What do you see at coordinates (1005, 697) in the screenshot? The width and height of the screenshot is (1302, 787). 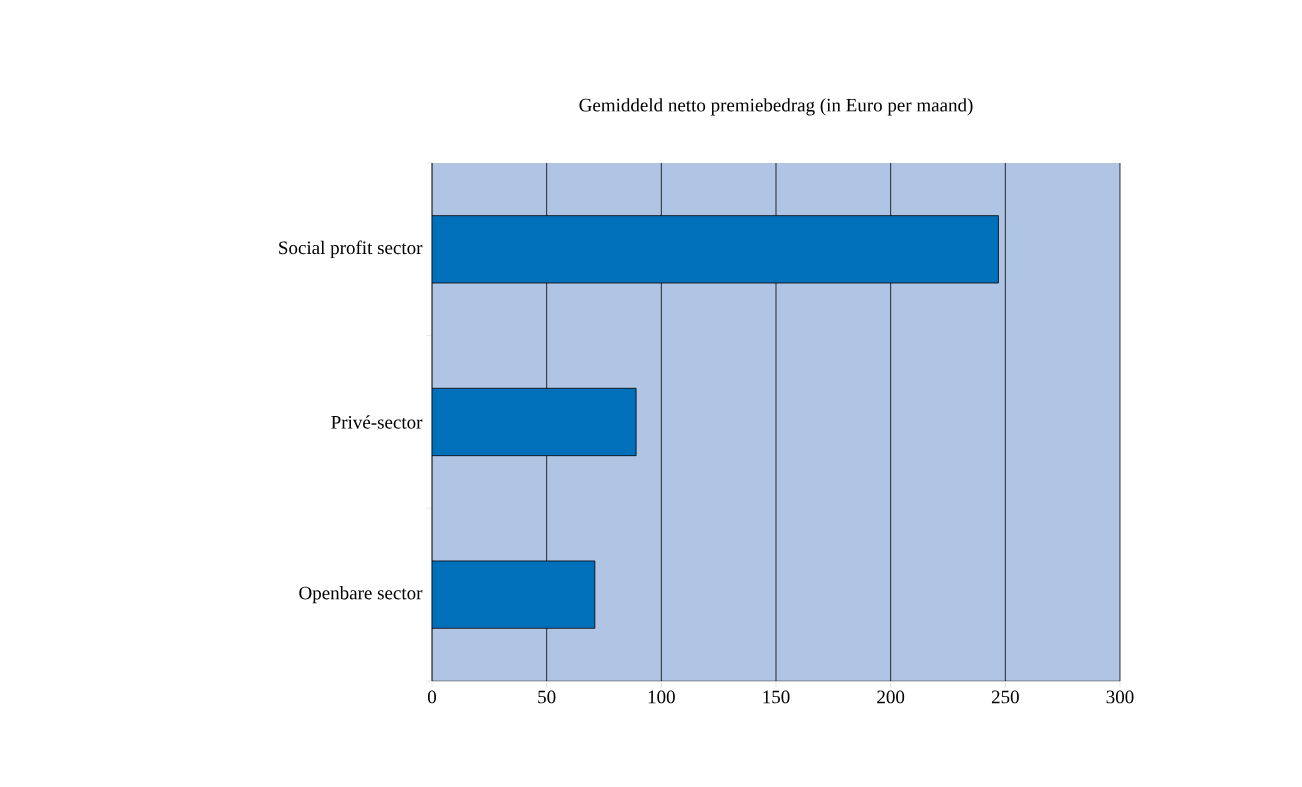 I see `x-tick-label: 250` at bounding box center [1005, 697].